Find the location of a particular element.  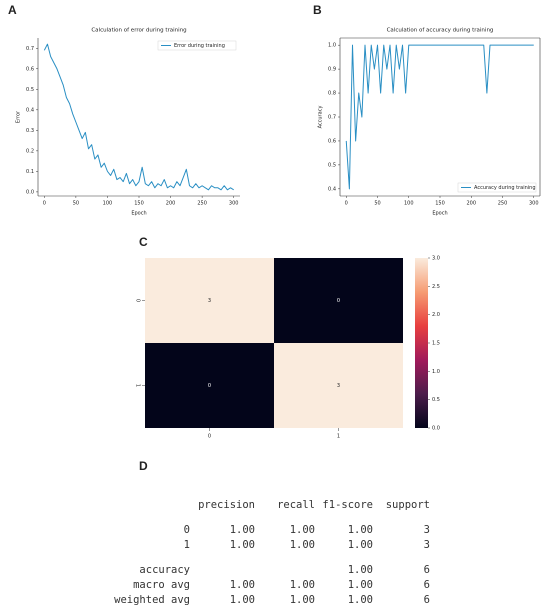

y-tick-label: 1 is located at coordinates (138, 385).